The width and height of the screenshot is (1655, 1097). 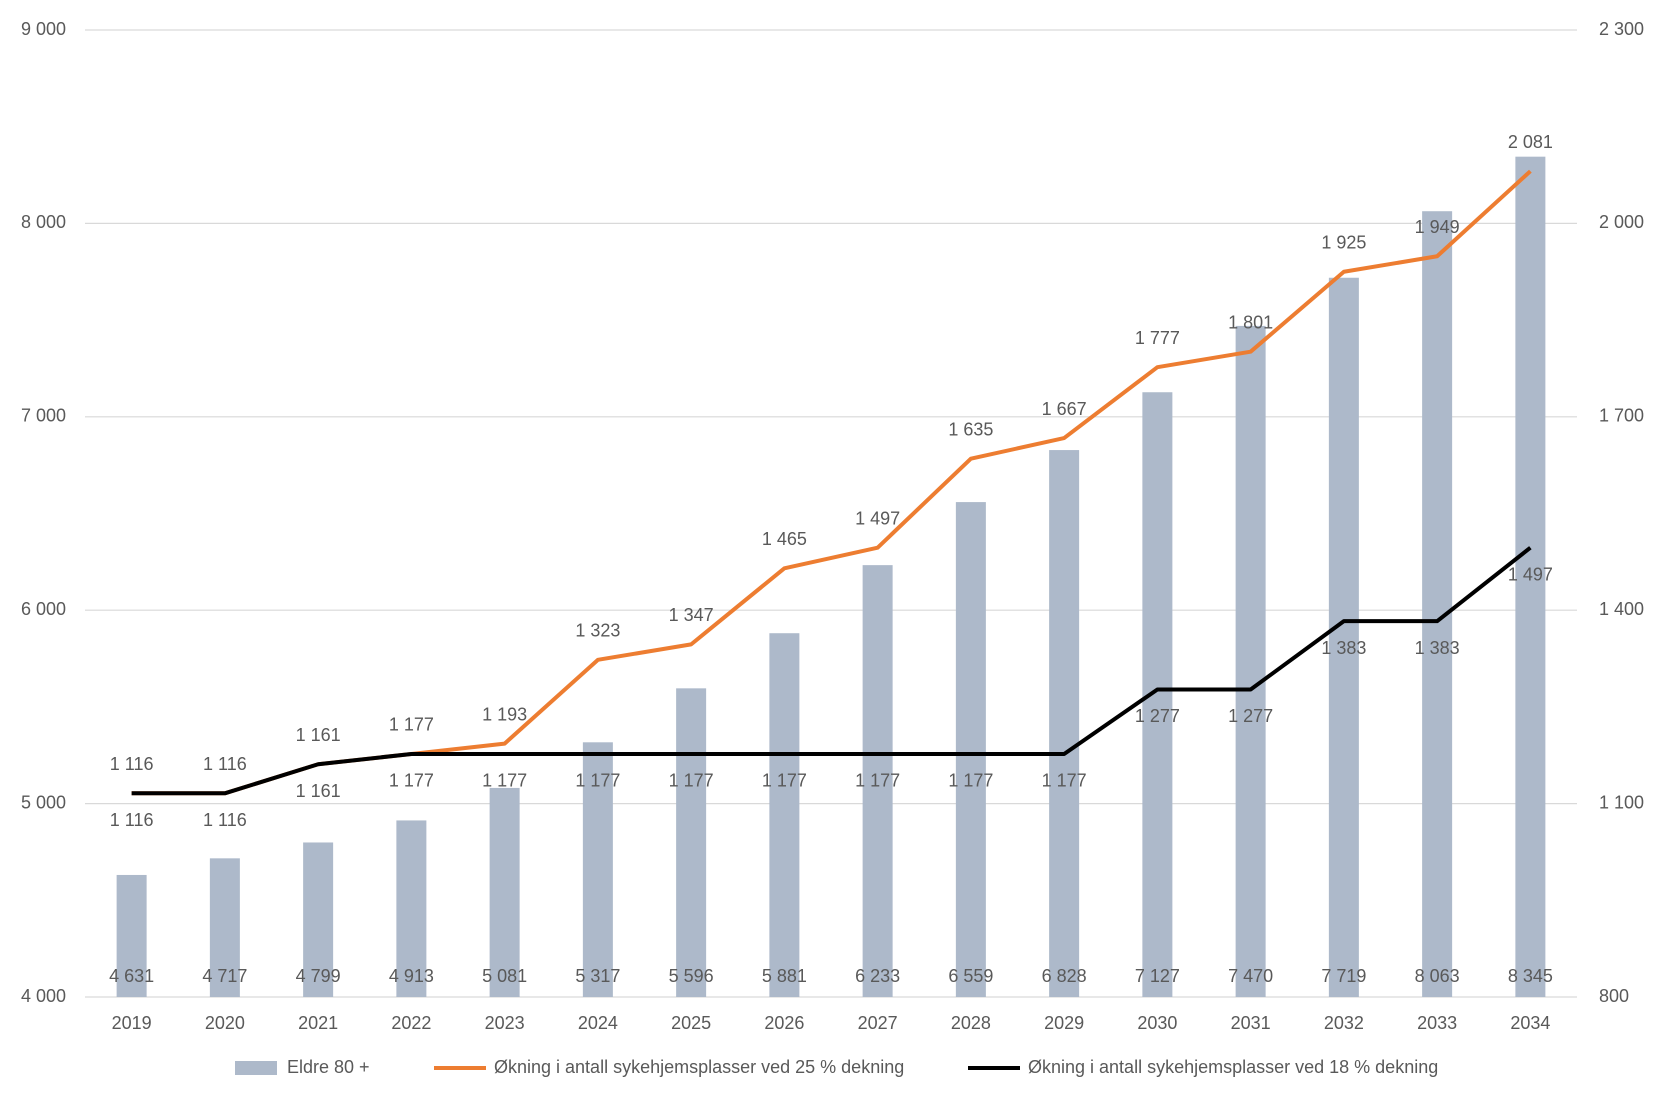 What do you see at coordinates (1251, 1023) in the screenshot?
I see `x-tick-label: 2031` at bounding box center [1251, 1023].